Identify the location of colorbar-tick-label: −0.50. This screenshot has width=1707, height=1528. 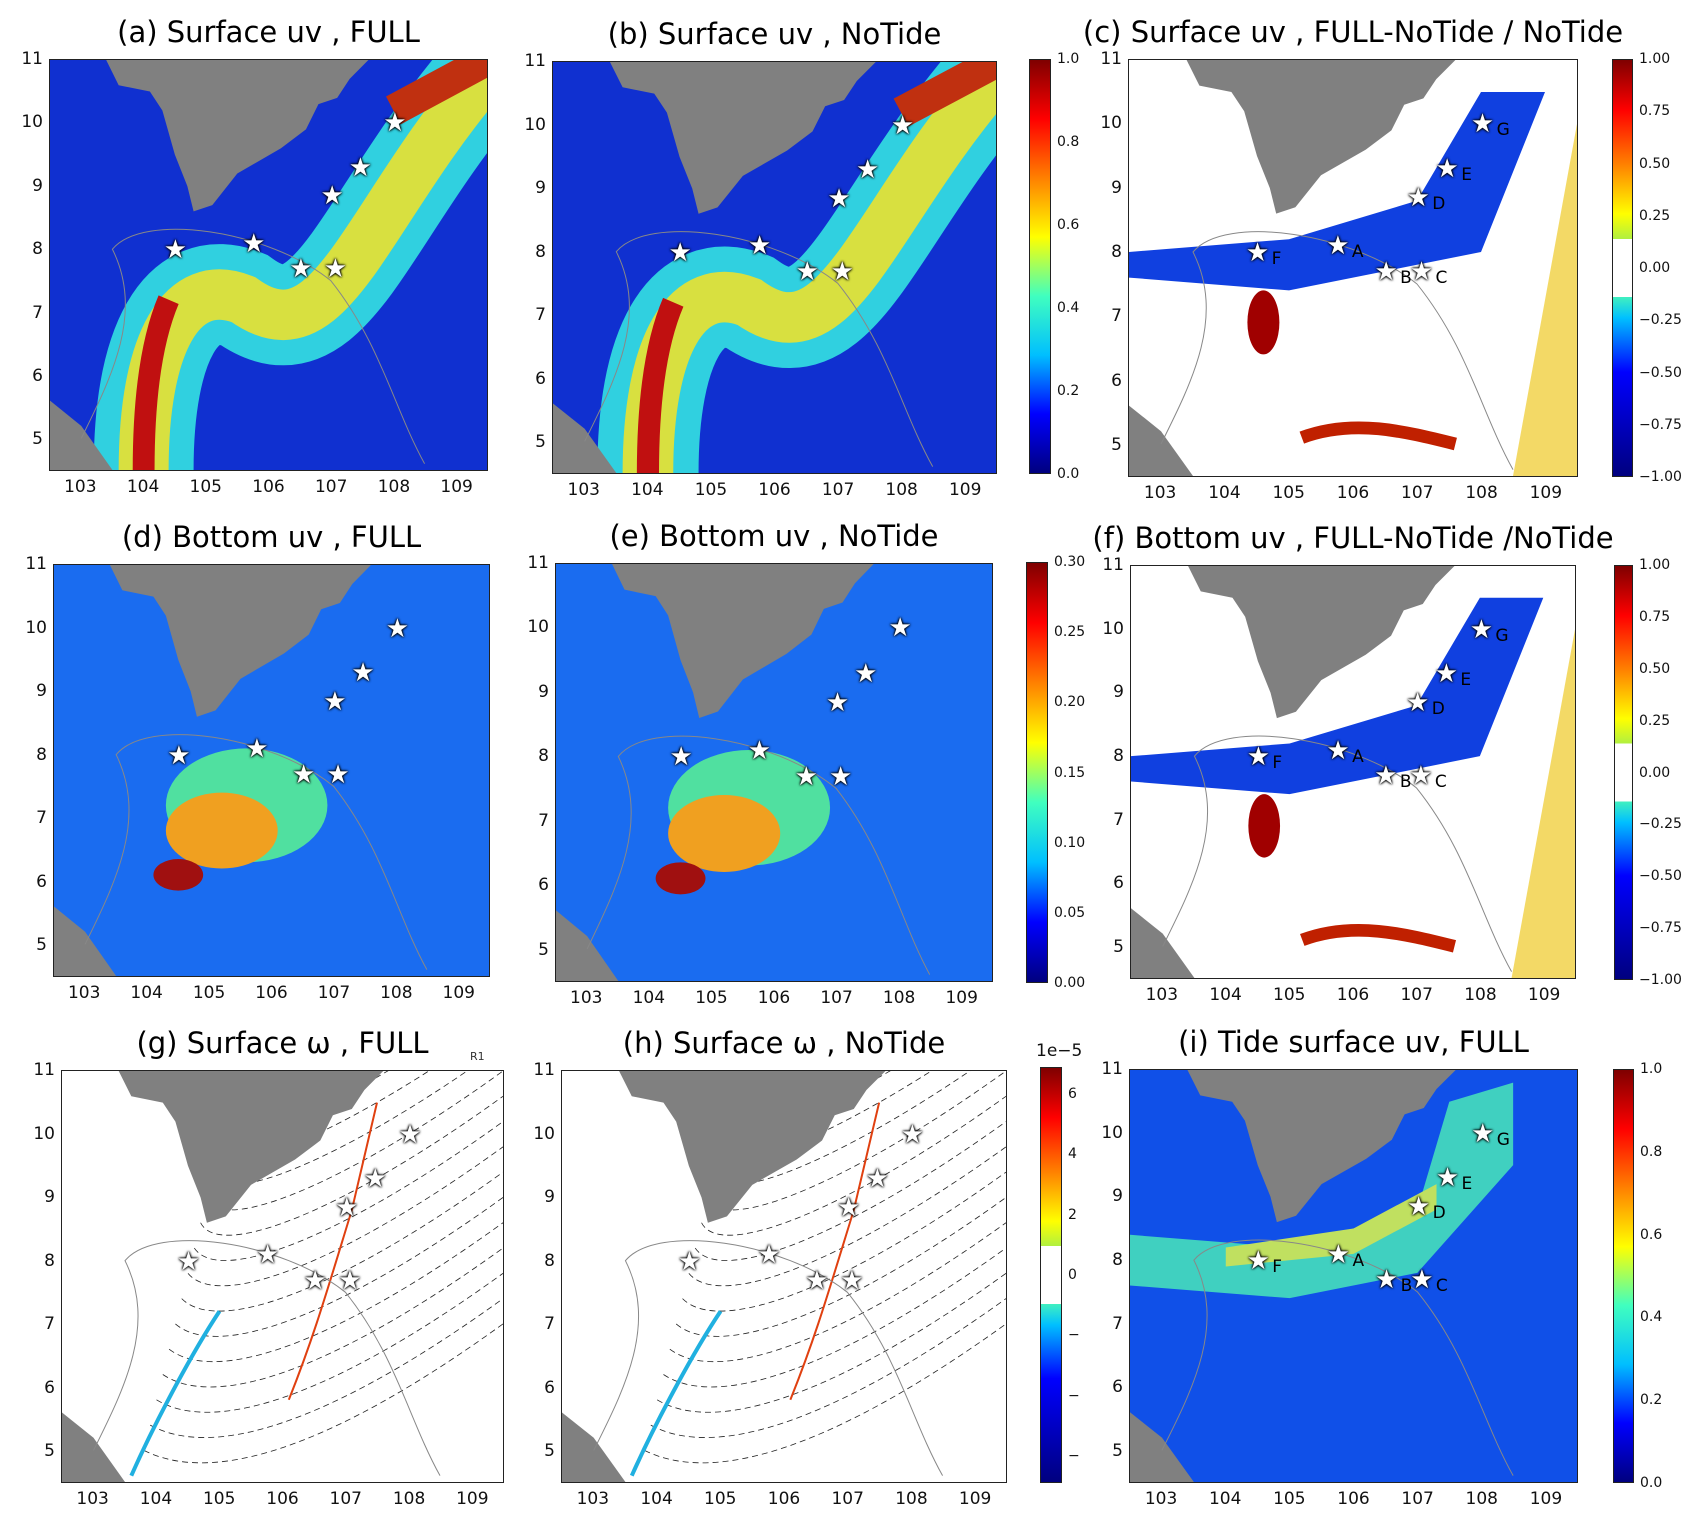
(1660, 372).